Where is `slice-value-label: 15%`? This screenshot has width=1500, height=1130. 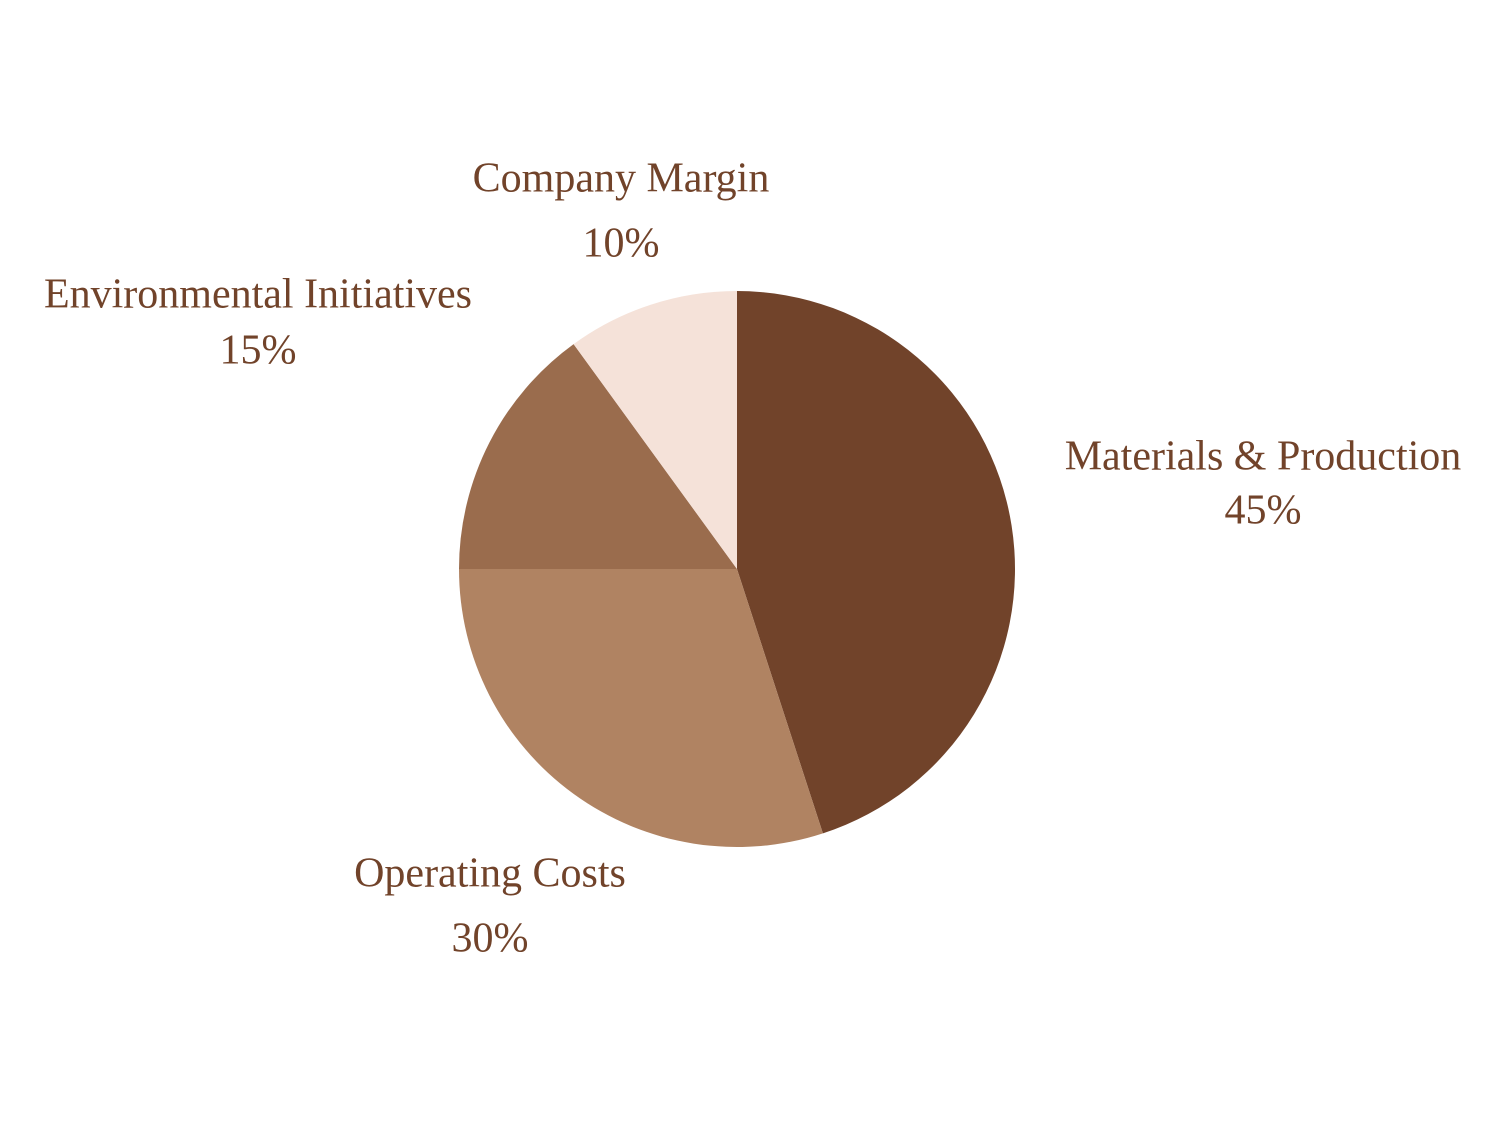
slice-value-label: 15% is located at coordinates (258, 351).